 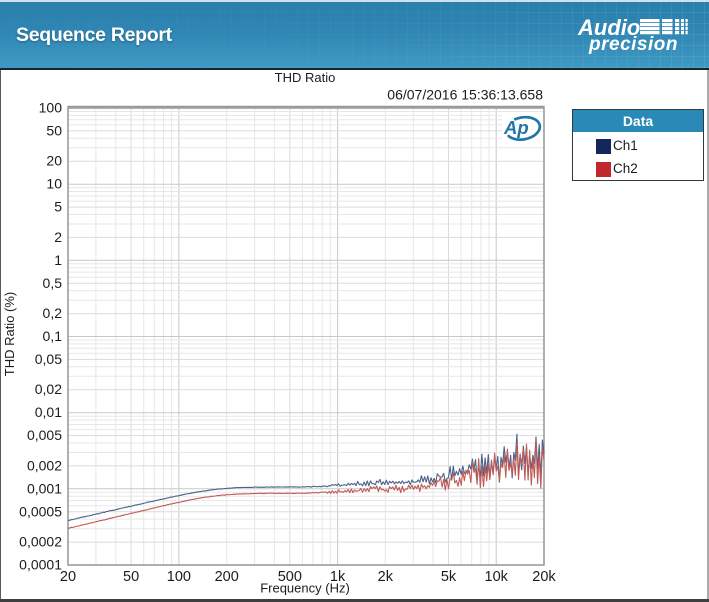 What do you see at coordinates (305, 588) in the screenshot?
I see `svg-text: Frequency (Hz)` at bounding box center [305, 588].